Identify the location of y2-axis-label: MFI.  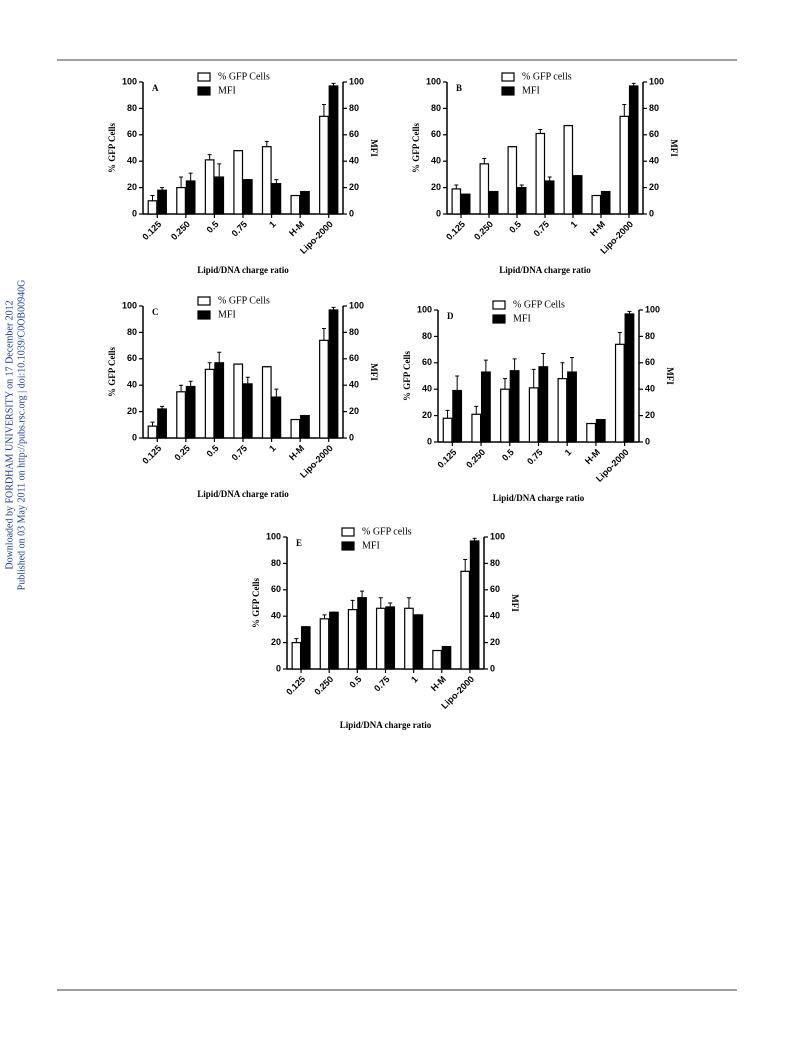
(674, 148).